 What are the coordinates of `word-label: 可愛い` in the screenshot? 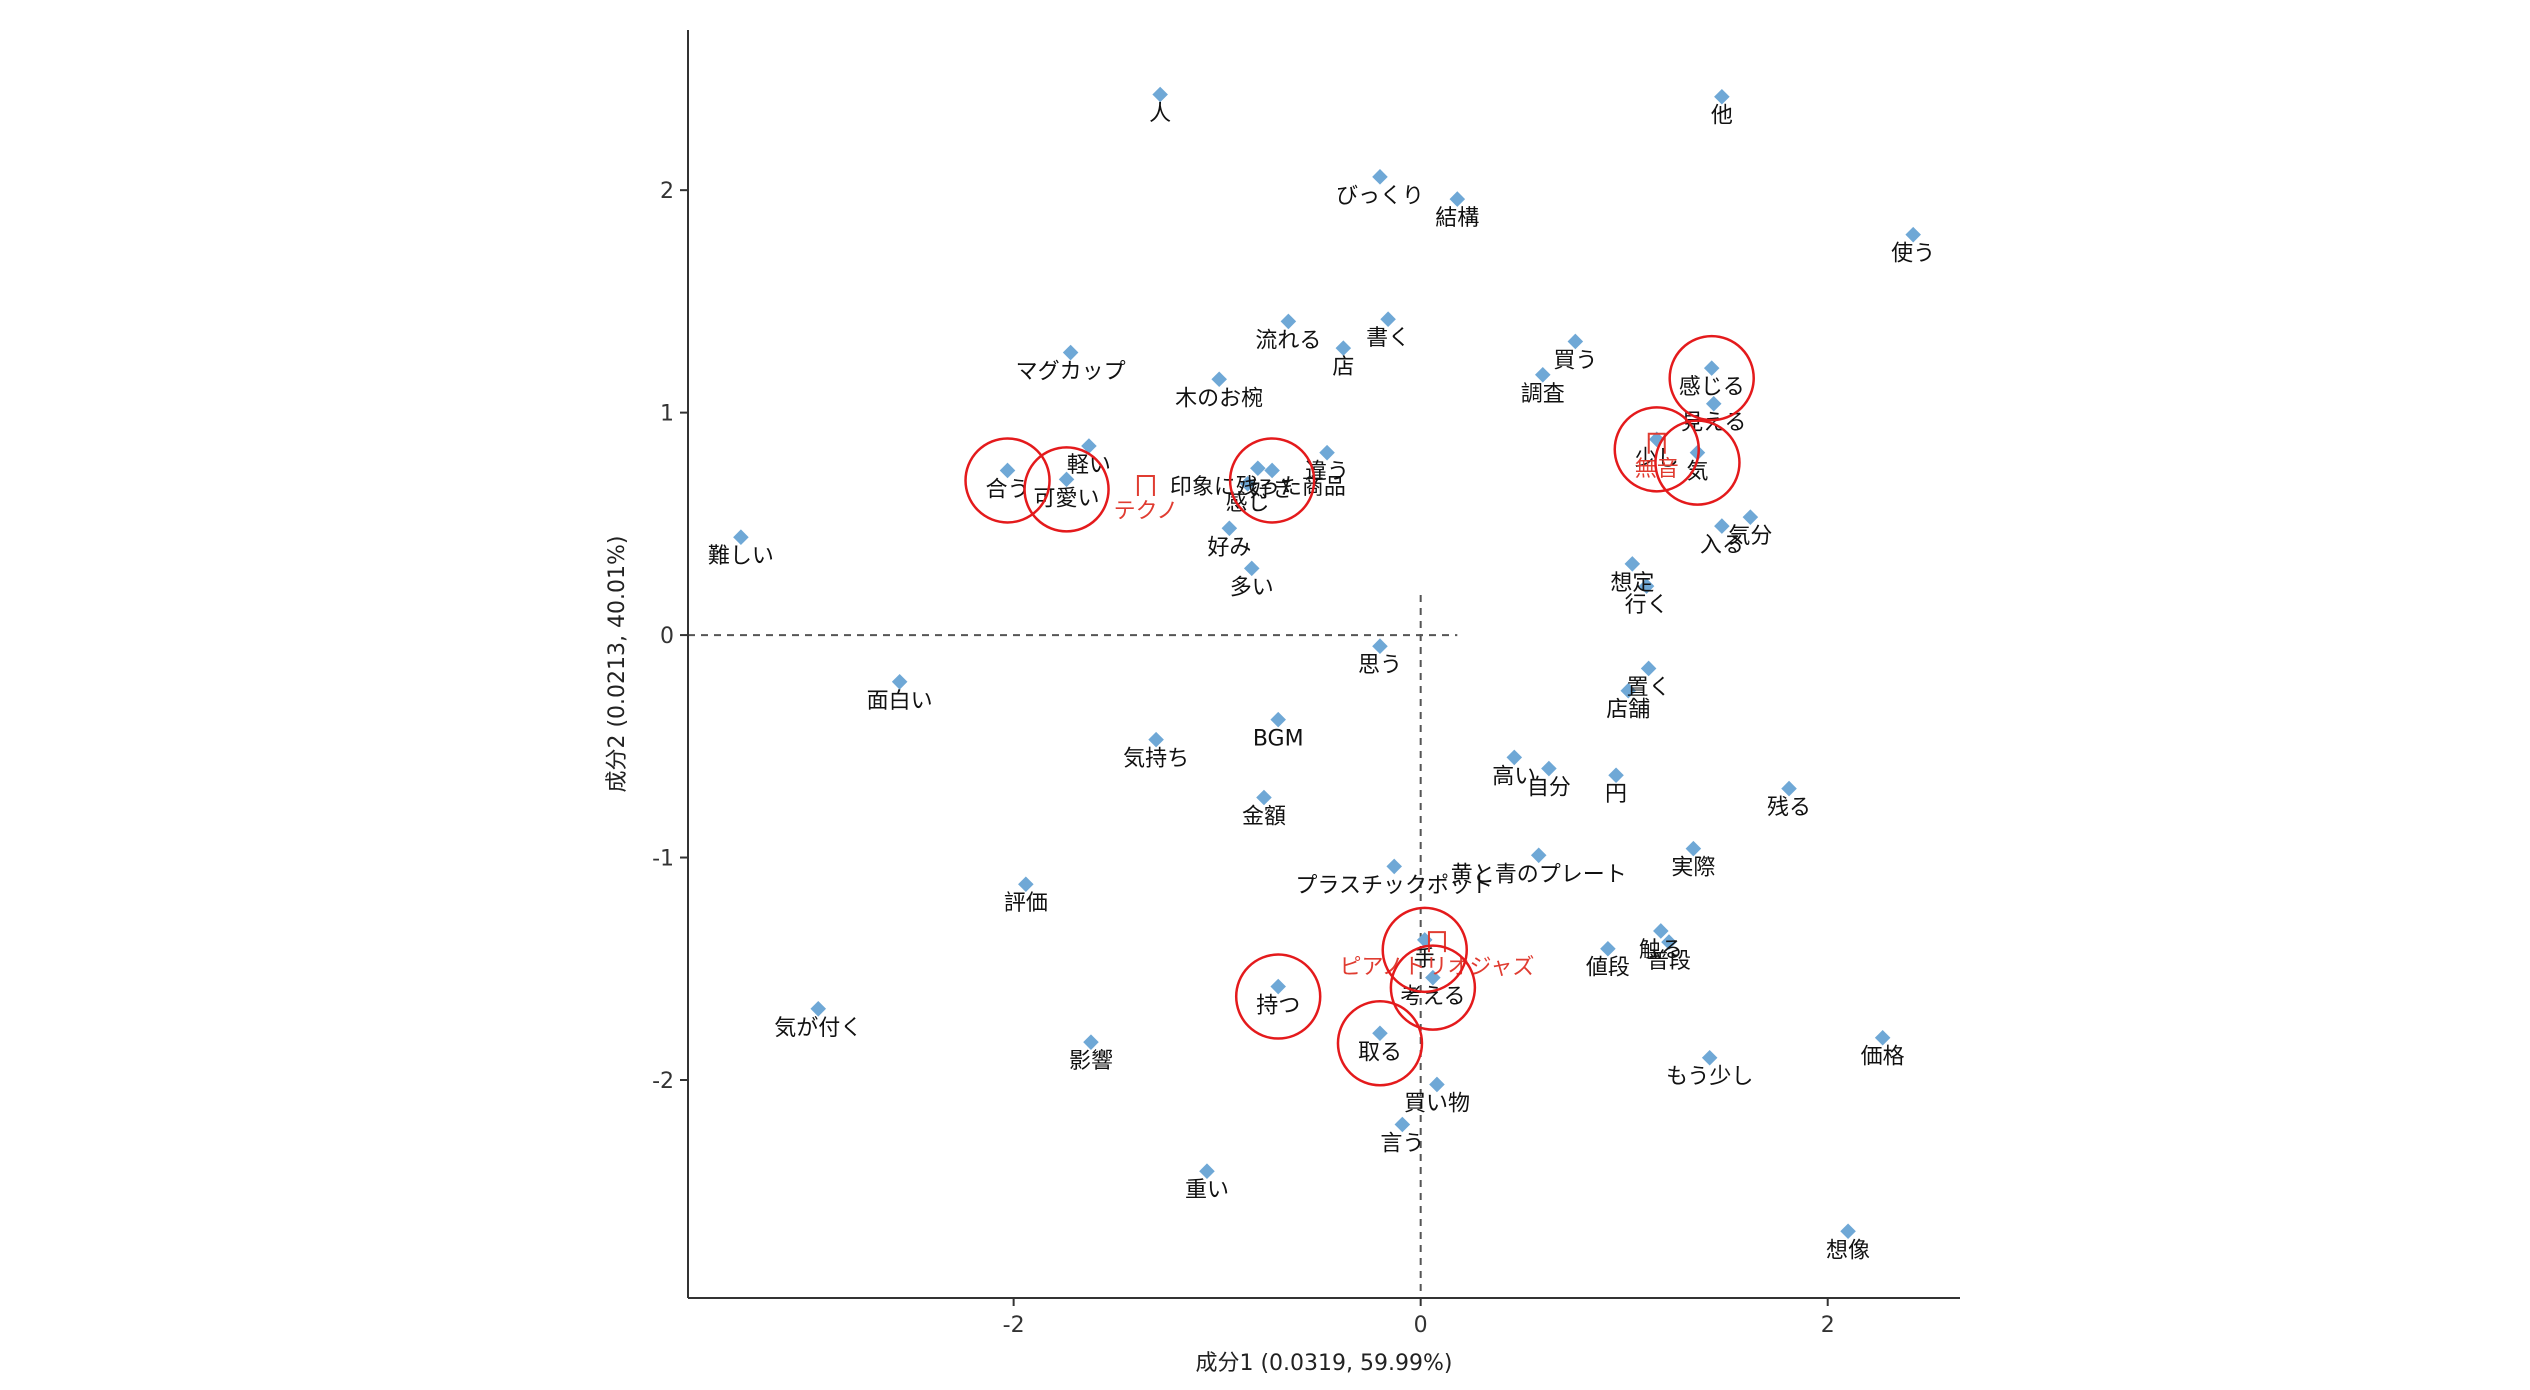 It's located at (1067, 498).